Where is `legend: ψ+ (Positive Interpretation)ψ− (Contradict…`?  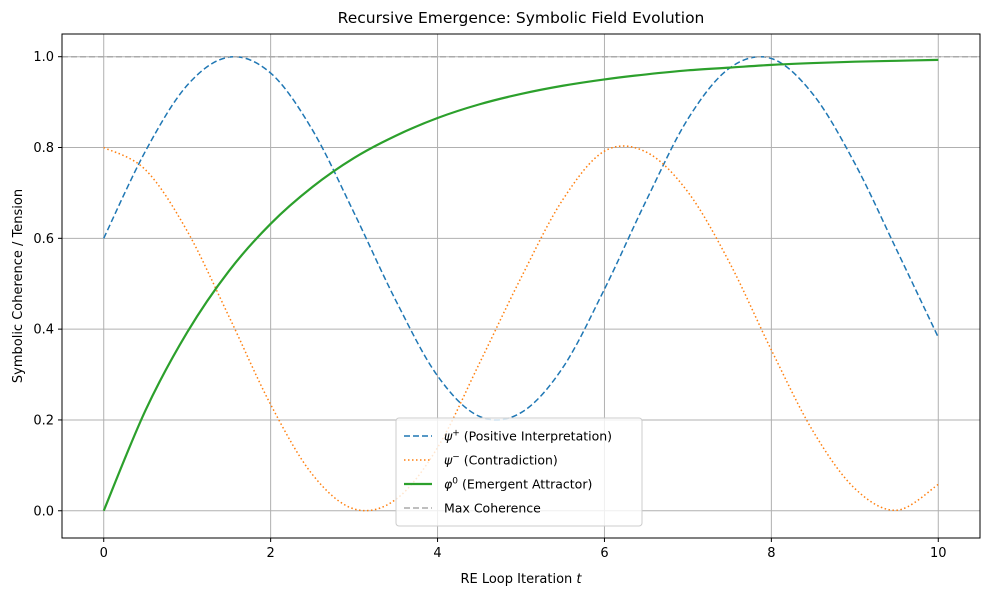
legend: ψ+ (Positive Interpretation)ψ− (Contradict… is located at coordinates (519, 472).